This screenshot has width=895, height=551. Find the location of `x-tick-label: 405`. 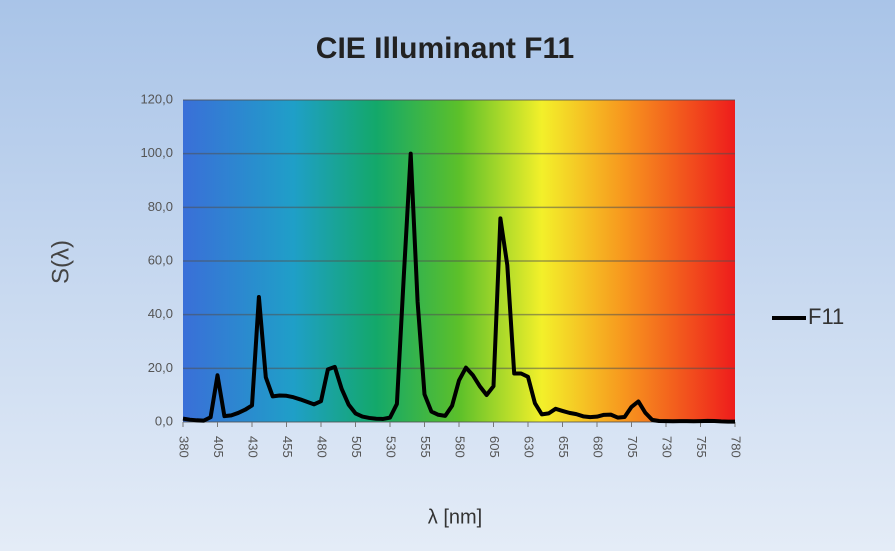

x-tick-label: 405 is located at coordinates (218, 447).